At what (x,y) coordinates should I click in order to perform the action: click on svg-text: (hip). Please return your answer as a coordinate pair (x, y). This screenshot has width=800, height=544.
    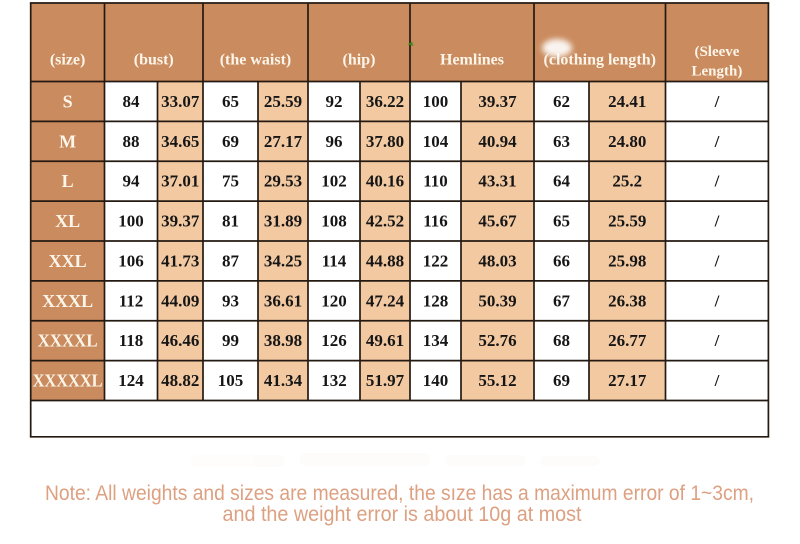
    Looking at the image, I should click on (359, 60).